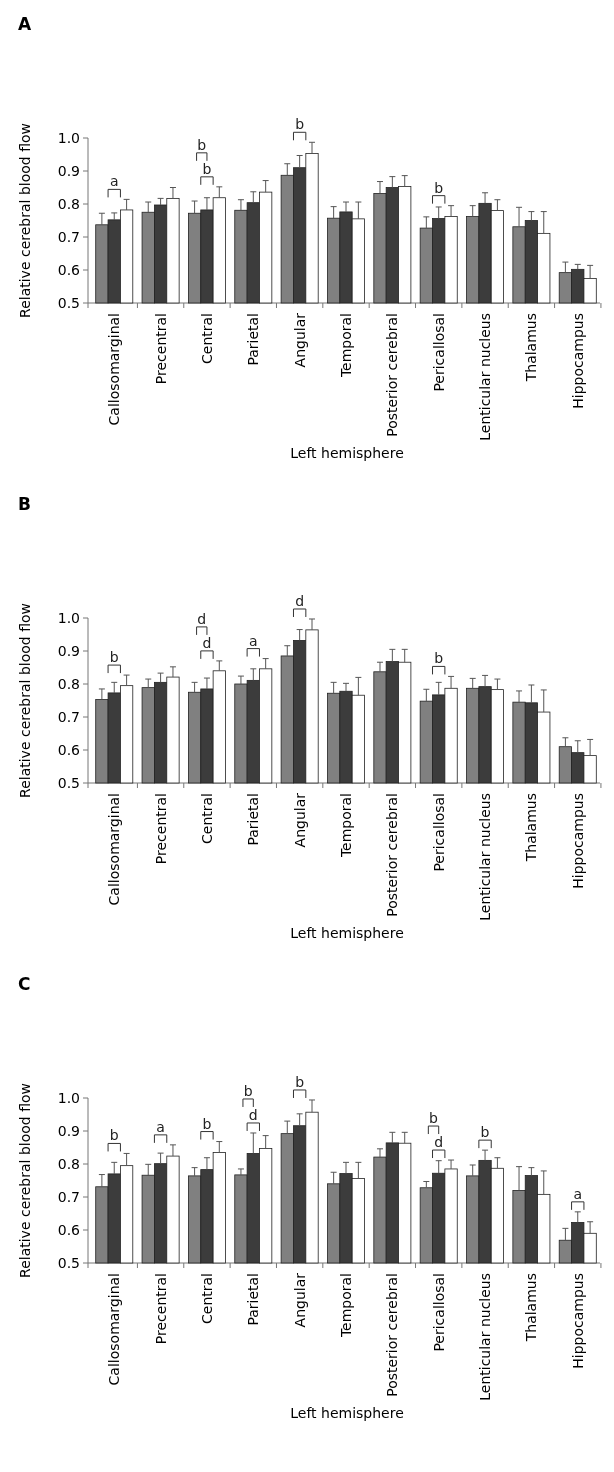 This screenshot has height=1472, width=614. Describe the element at coordinates (300, 600) in the screenshot. I see `text: d` at that location.